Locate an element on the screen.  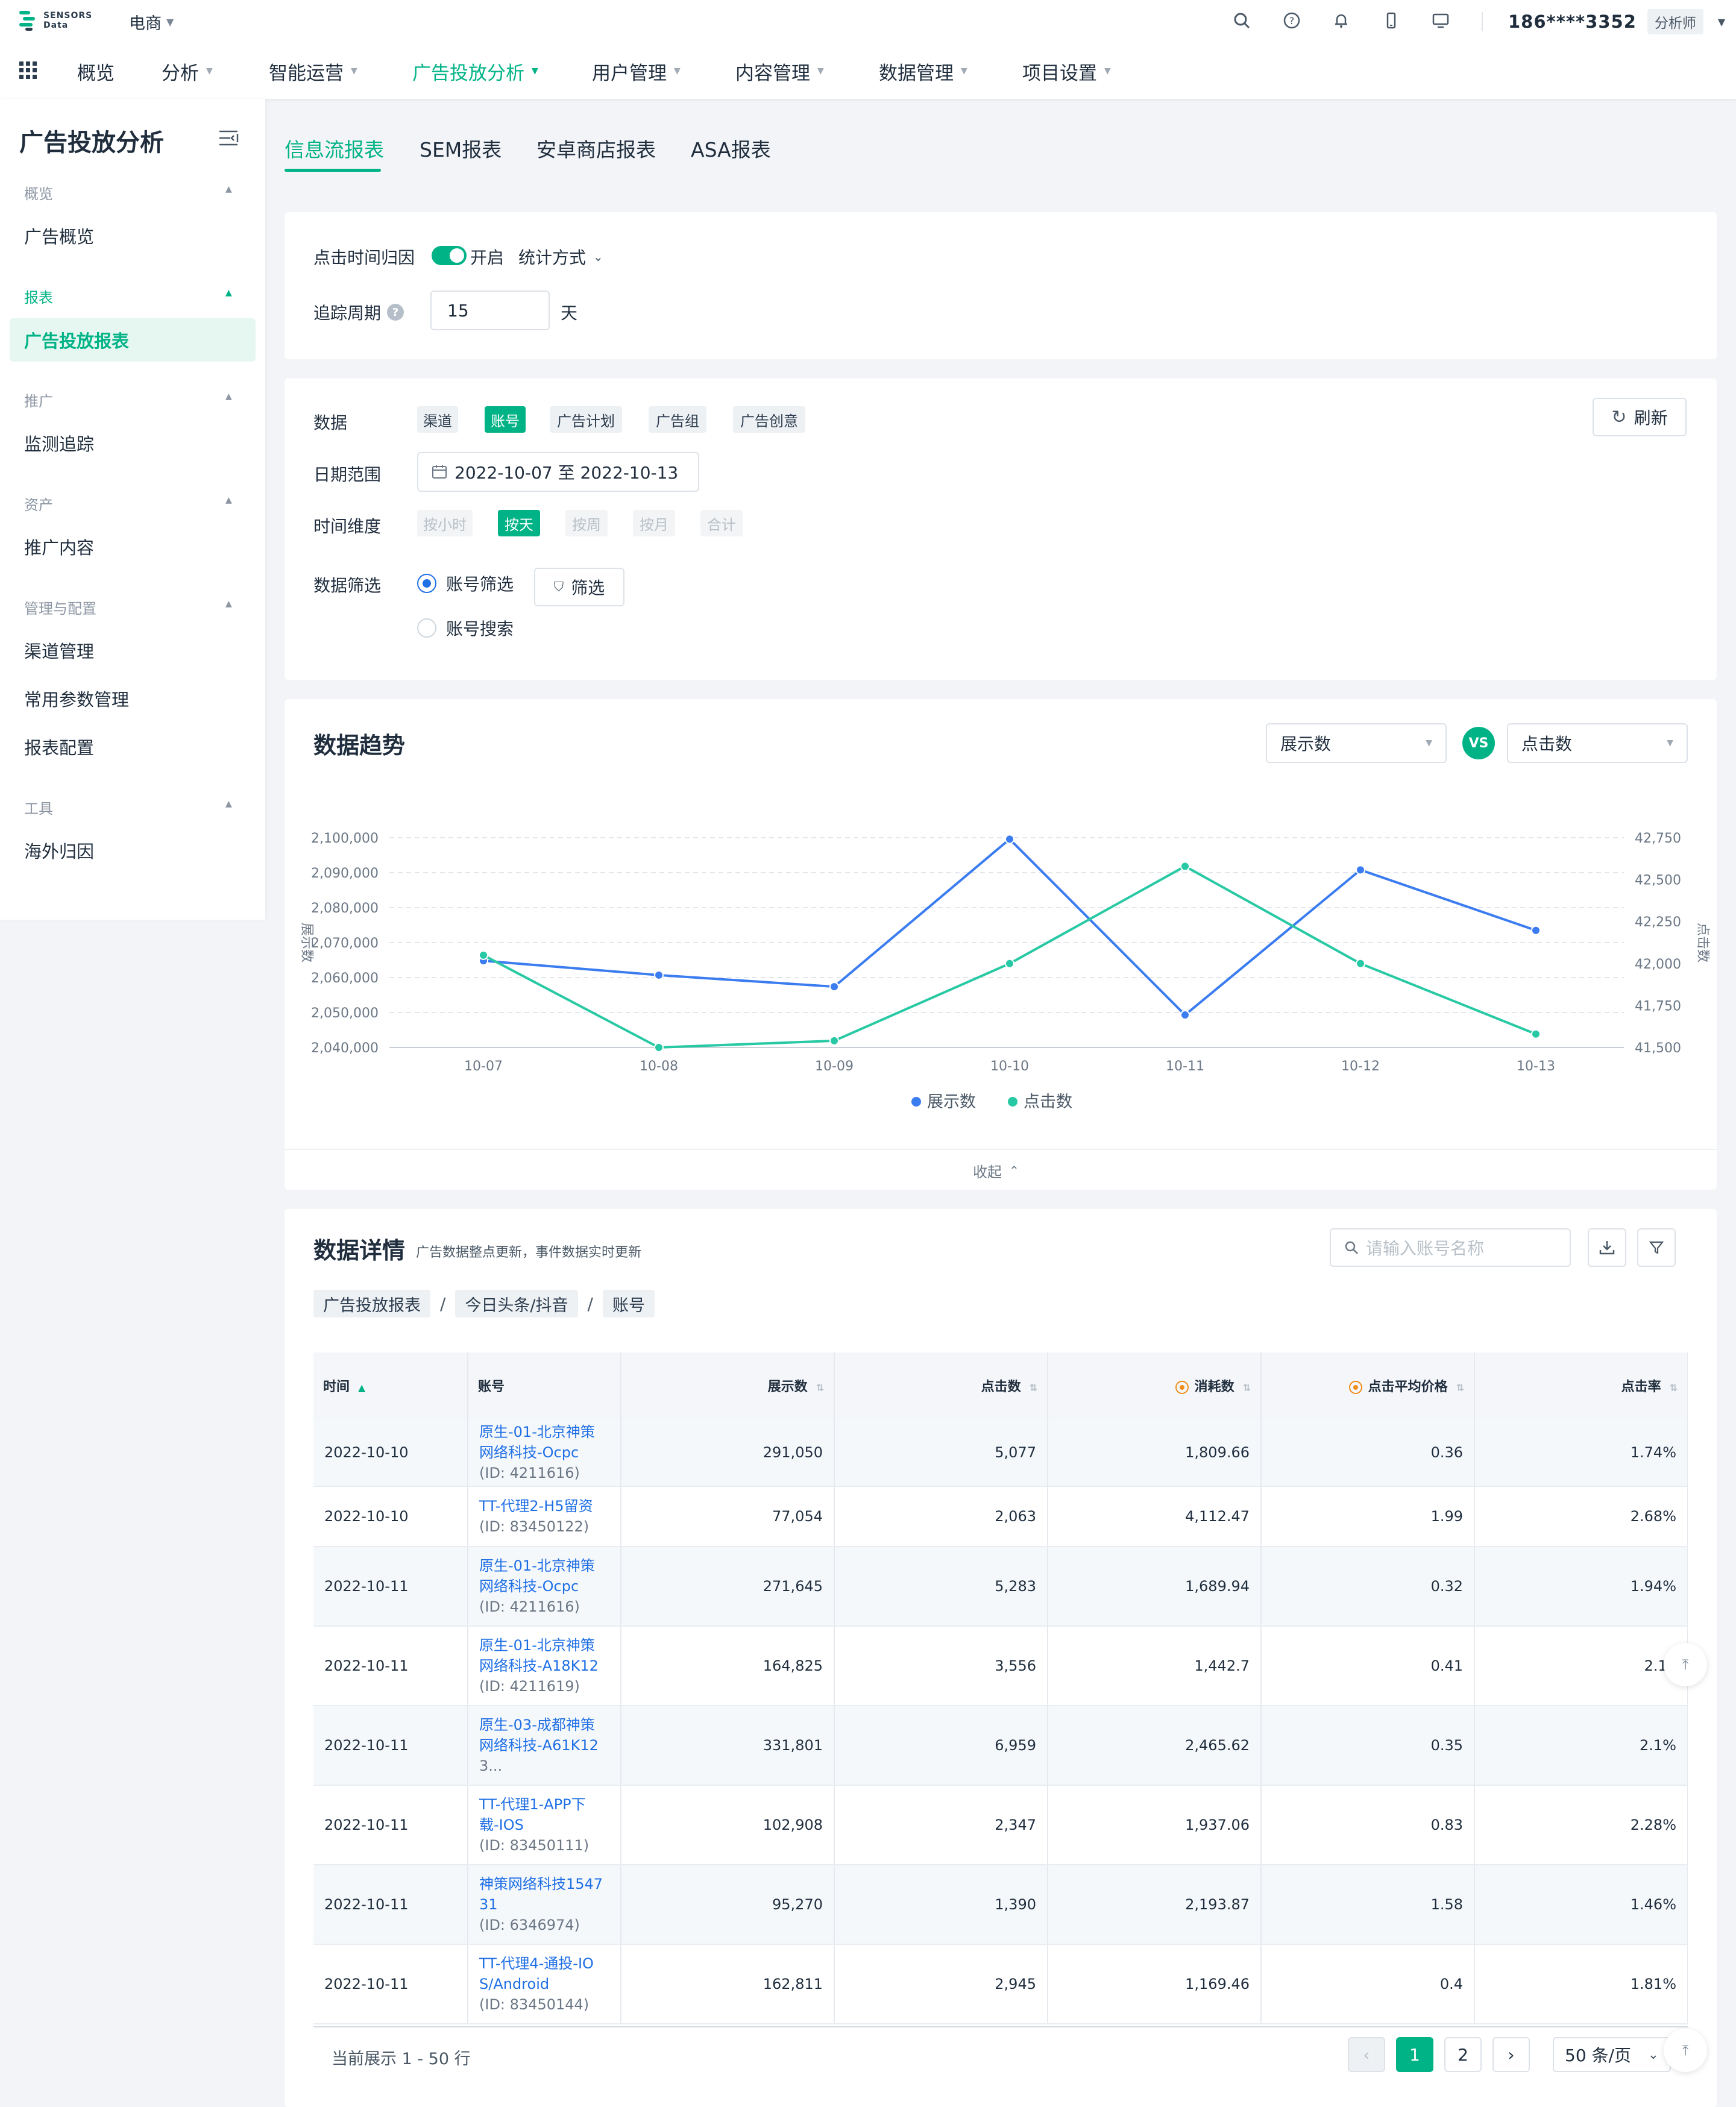
refresh-button: ↻ 刷新 is located at coordinates (1640, 417).